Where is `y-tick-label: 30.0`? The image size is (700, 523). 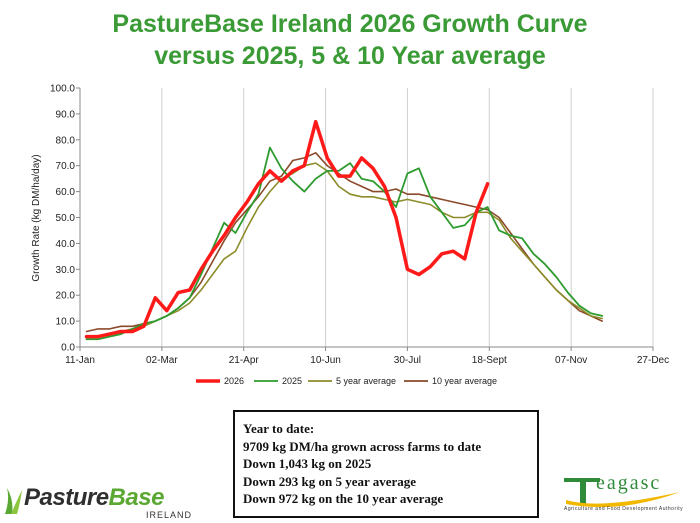 y-tick-label: 30.0 is located at coordinates (66, 270).